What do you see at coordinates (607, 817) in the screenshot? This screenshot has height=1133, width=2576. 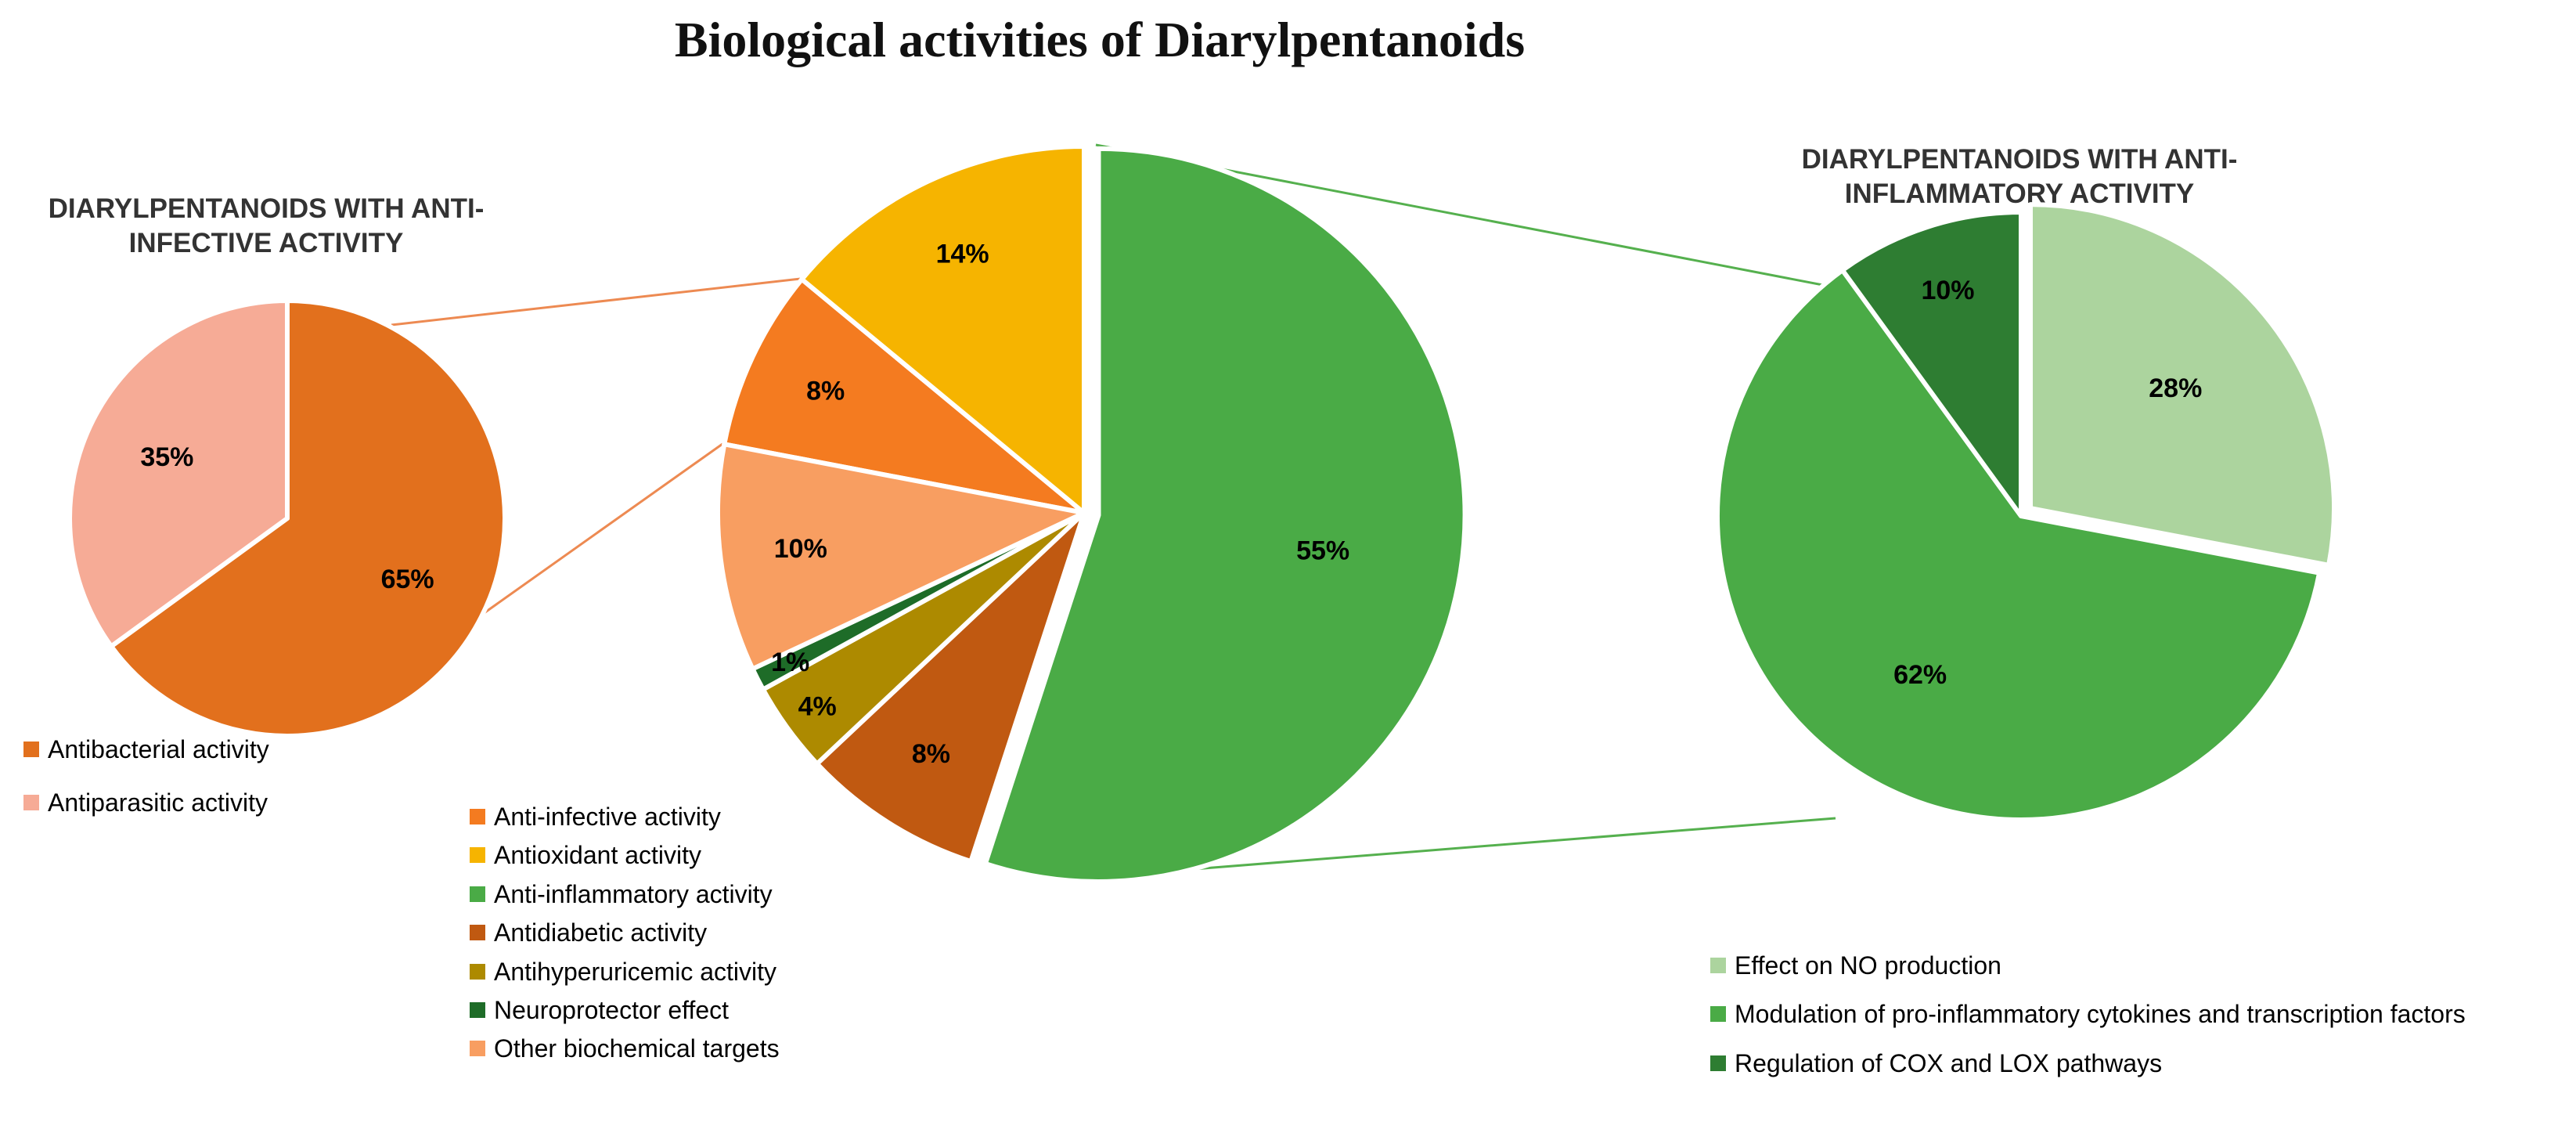 I see `legend-label: Anti-infective activity` at bounding box center [607, 817].